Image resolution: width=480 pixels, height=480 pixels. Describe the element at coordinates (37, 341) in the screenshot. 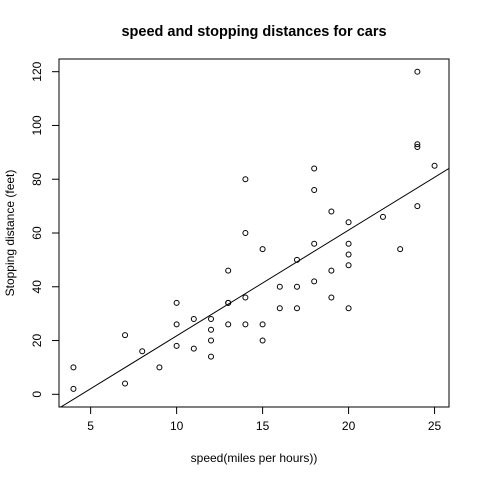

I see `y-tick-label: 20` at that location.